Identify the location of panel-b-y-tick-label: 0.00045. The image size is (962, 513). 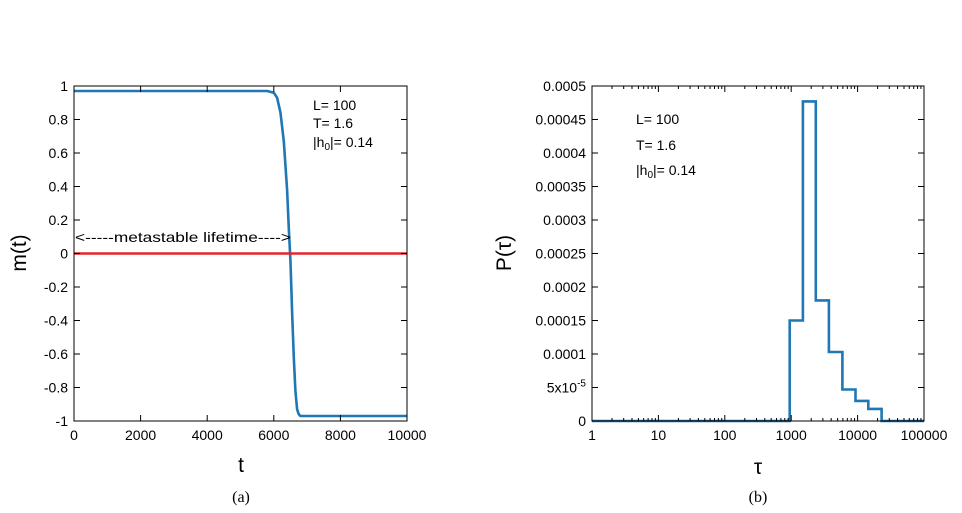
(560, 120).